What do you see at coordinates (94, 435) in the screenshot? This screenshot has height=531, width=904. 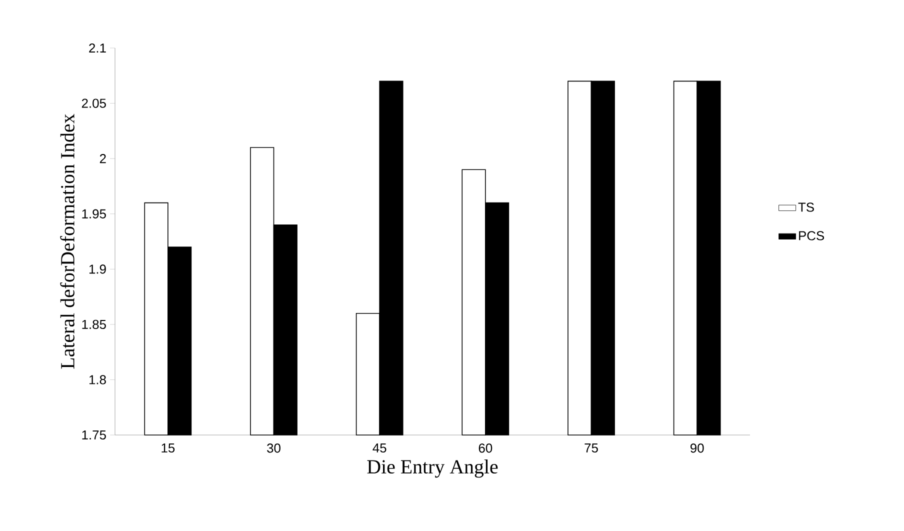 I see `y-tick-label: 1.75` at bounding box center [94, 435].